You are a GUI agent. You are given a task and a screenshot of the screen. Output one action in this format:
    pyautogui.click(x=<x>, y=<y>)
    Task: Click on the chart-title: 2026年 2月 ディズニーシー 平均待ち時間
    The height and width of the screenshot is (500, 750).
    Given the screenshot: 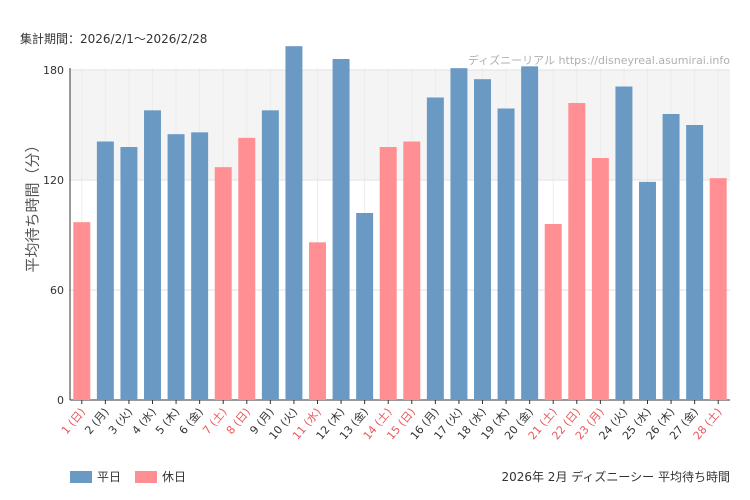 What is the action you would take?
    pyautogui.click(x=615, y=477)
    